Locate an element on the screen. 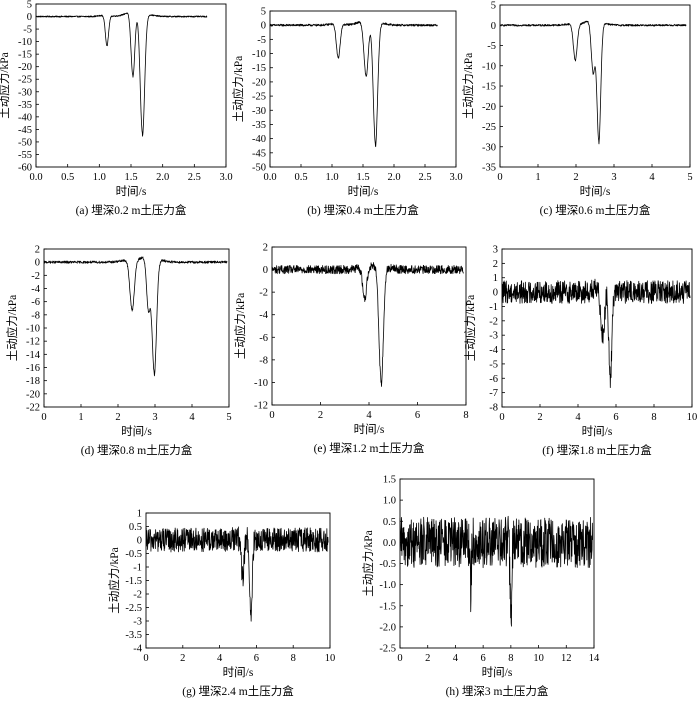 The width and height of the screenshot is (700, 704). chart-h-x-tick-label: 12 is located at coordinates (566, 658).